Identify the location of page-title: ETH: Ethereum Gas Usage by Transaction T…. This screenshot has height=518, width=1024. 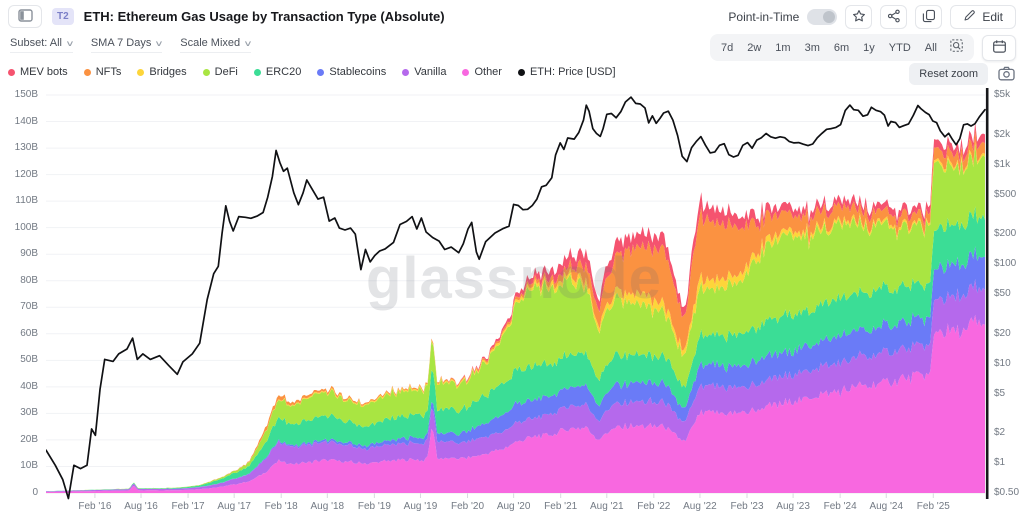
(264, 16).